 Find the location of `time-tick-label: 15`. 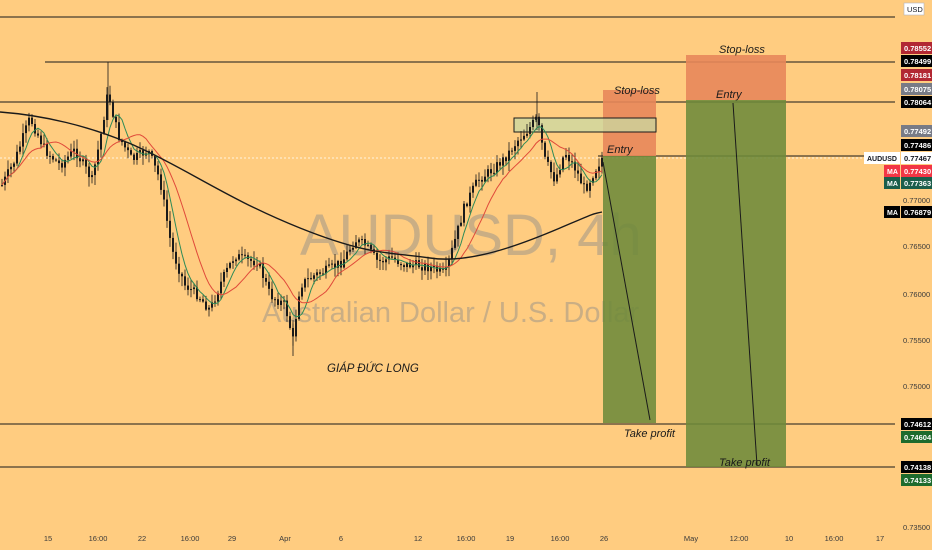

time-tick-label: 15 is located at coordinates (48, 538).